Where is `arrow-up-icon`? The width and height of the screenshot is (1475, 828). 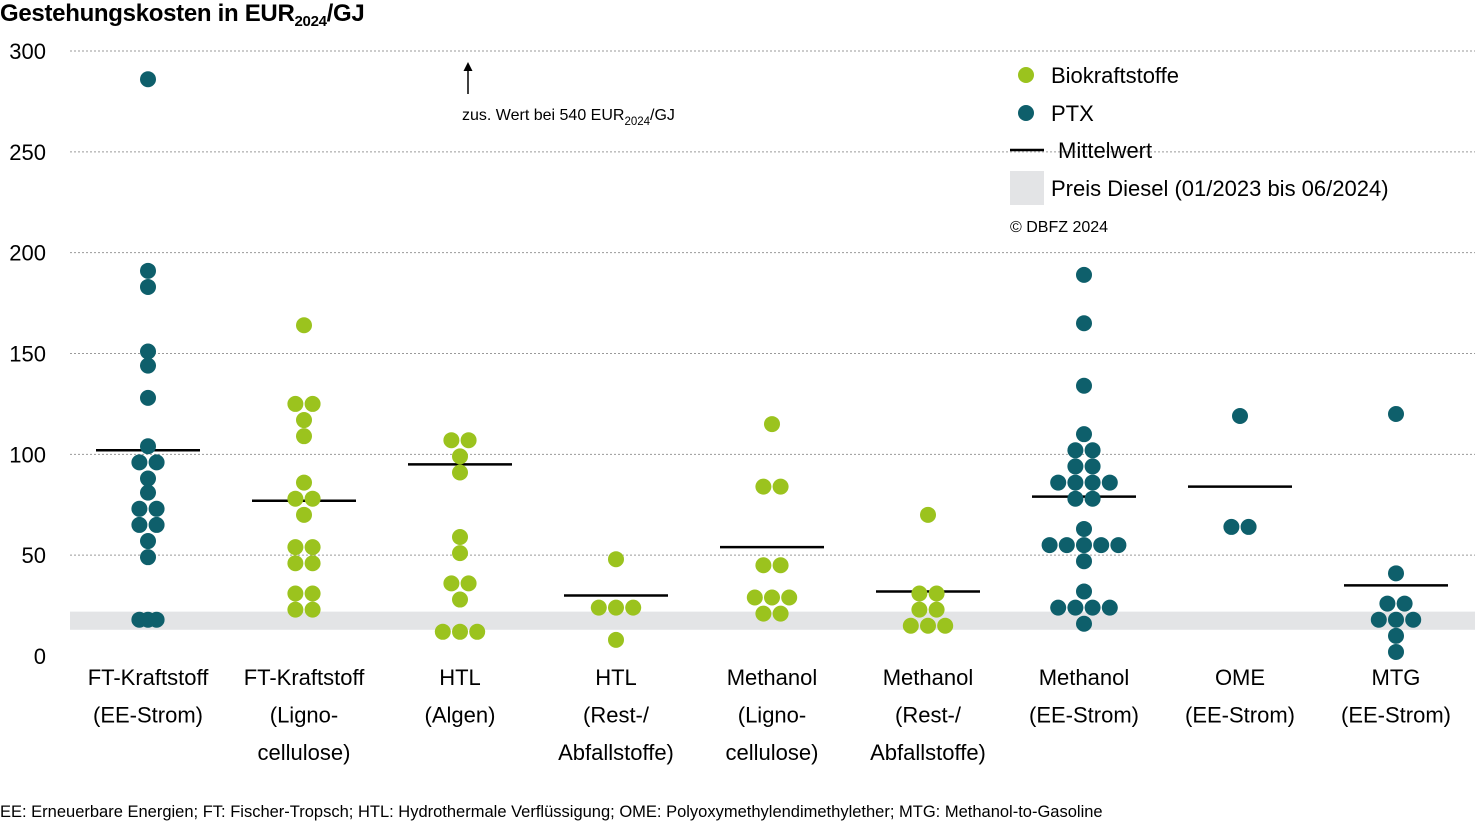 arrow-up-icon is located at coordinates (468, 78).